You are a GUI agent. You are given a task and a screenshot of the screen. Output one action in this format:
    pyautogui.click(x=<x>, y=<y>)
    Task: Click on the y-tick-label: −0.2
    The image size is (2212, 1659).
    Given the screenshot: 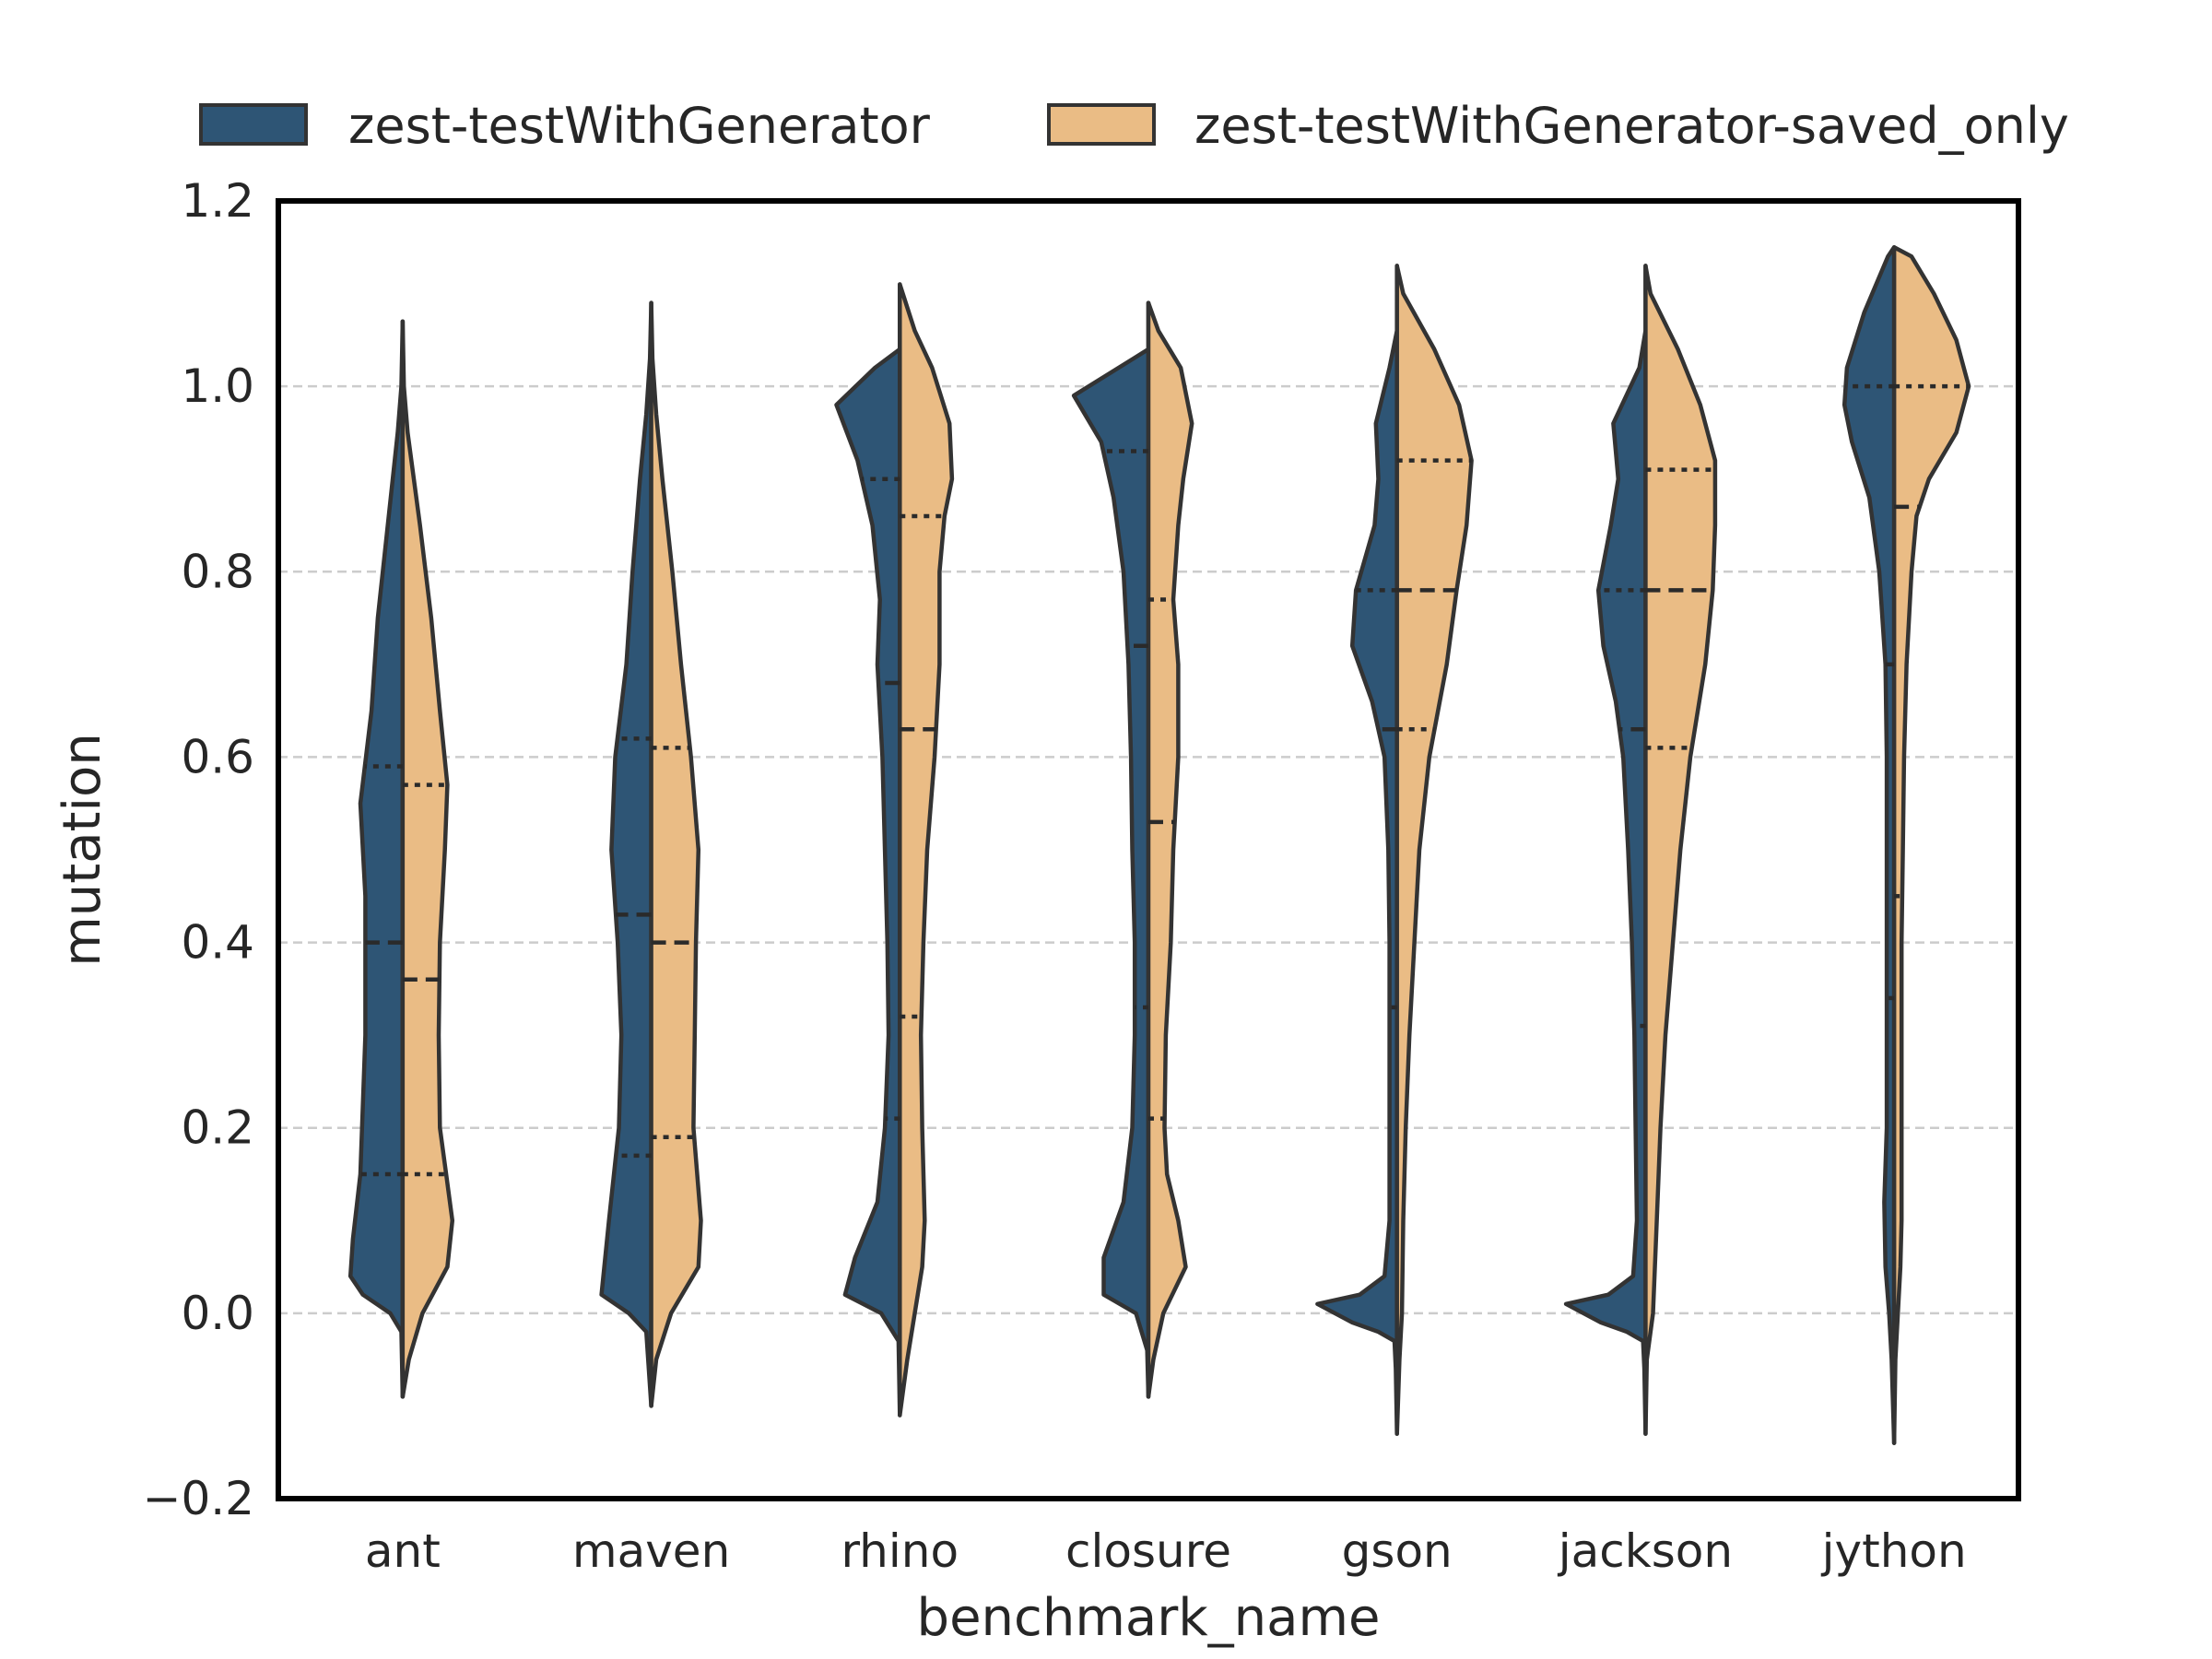 What is the action you would take?
    pyautogui.click(x=198, y=1498)
    